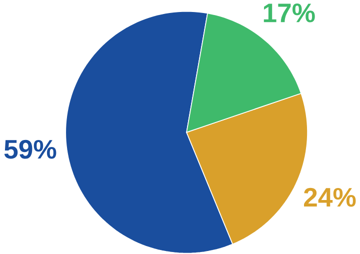 The image size is (360, 254). I want to click on data-label: 59%, so click(30, 149).